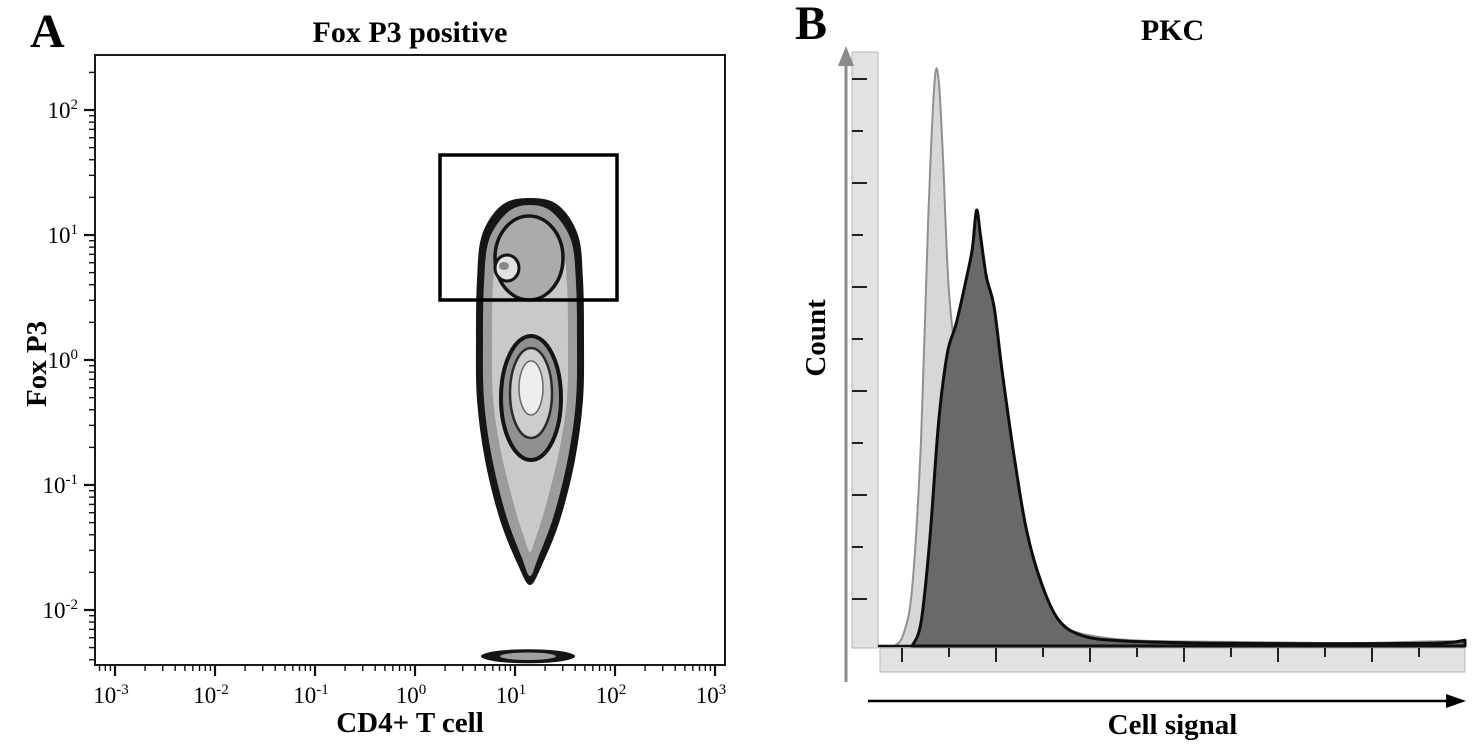 Image resolution: width=1476 pixels, height=752 pixels. I want to click on panel-b-title: PKC, so click(1172, 30).